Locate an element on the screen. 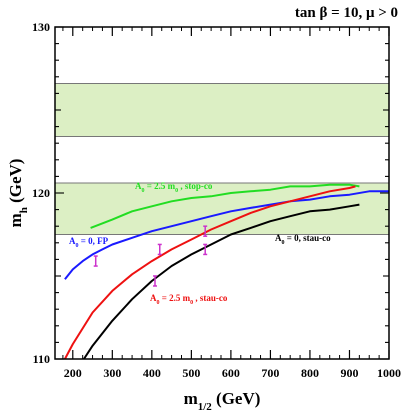 This screenshot has width=404, height=415. annotation-stop-co: A0 = 2.5 m0 , stop-co is located at coordinates (174, 187).